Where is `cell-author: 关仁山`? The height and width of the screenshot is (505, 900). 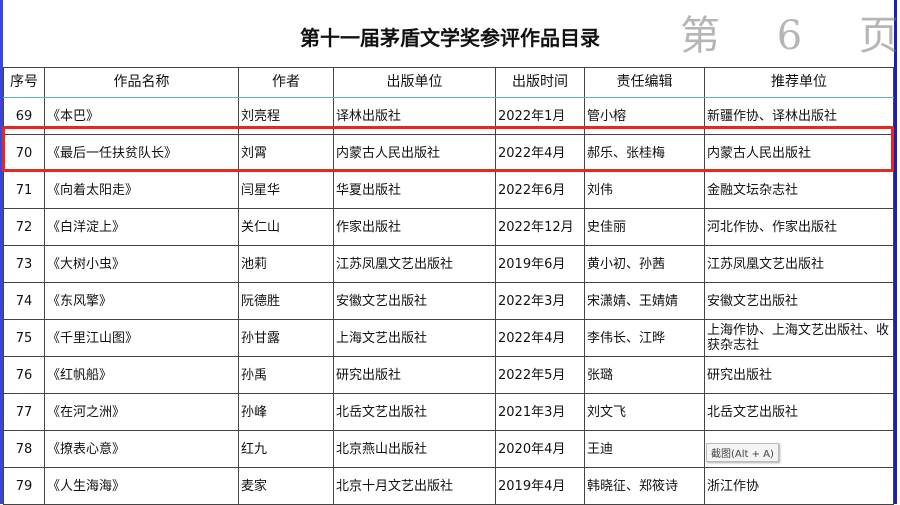
cell-author: 关仁山 is located at coordinates (286, 227).